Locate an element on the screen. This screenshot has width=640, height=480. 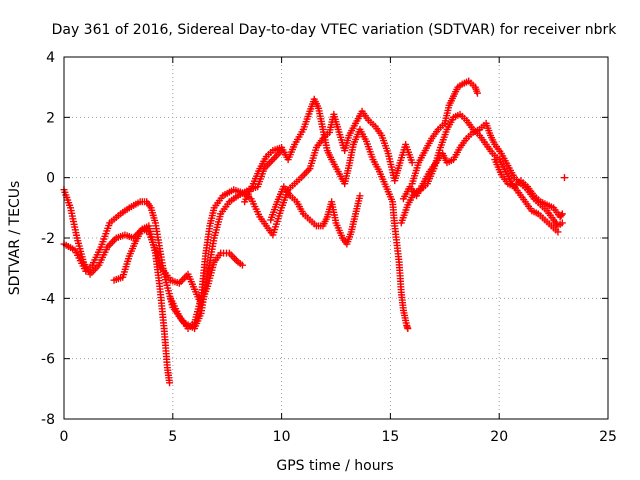
x-tick-label: 15 is located at coordinates (390, 437).